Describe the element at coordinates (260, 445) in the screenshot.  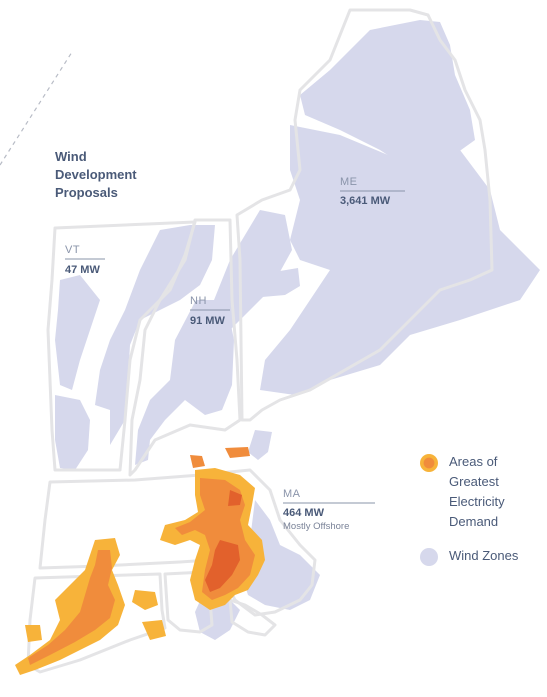
I see `wind-zone-ma-island` at that location.